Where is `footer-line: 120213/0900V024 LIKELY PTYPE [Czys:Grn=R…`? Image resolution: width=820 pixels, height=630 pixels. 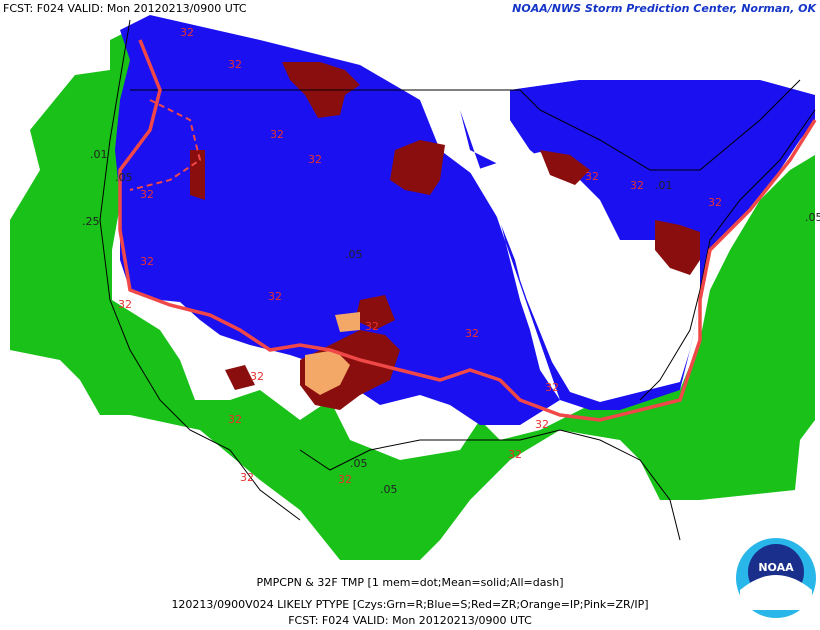
footer-line: 120213/0900V024 LIKELY PTYPE [Czys:Grn=R… is located at coordinates (409, 604).